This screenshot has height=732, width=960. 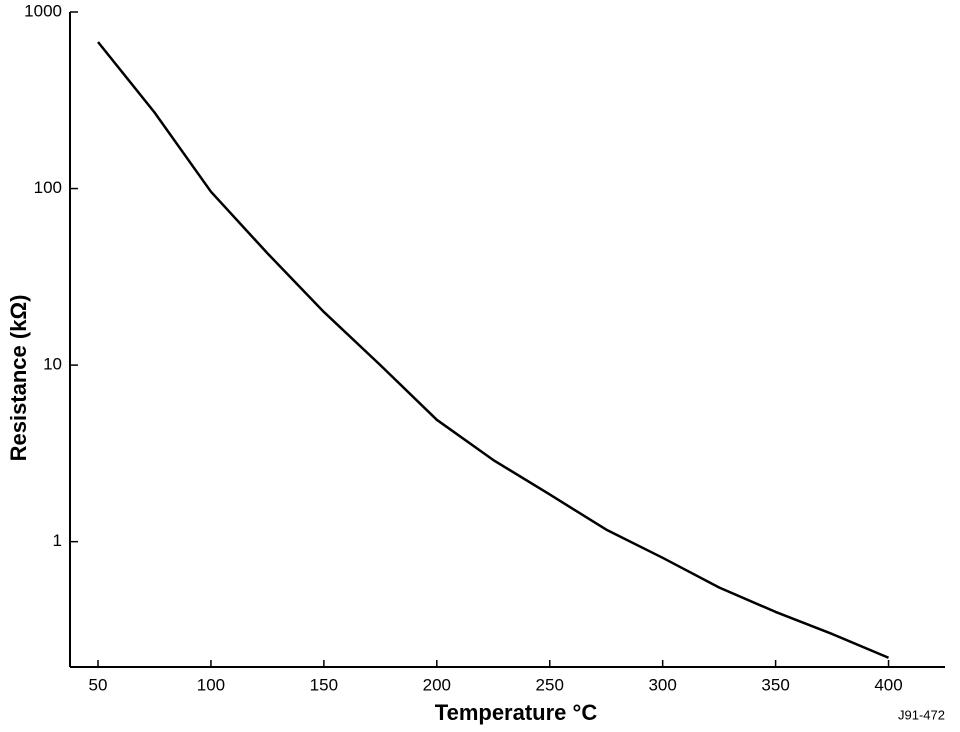 What do you see at coordinates (662, 684) in the screenshot?
I see `x-tick-label: 300` at bounding box center [662, 684].